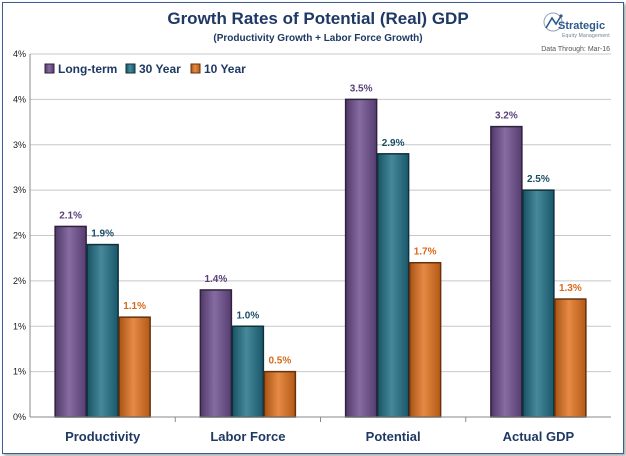 This screenshot has height=456, width=626. Describe the element at coordinates (130, 68) in the screenshot. I see `legend-swatch-30-year` at that location.